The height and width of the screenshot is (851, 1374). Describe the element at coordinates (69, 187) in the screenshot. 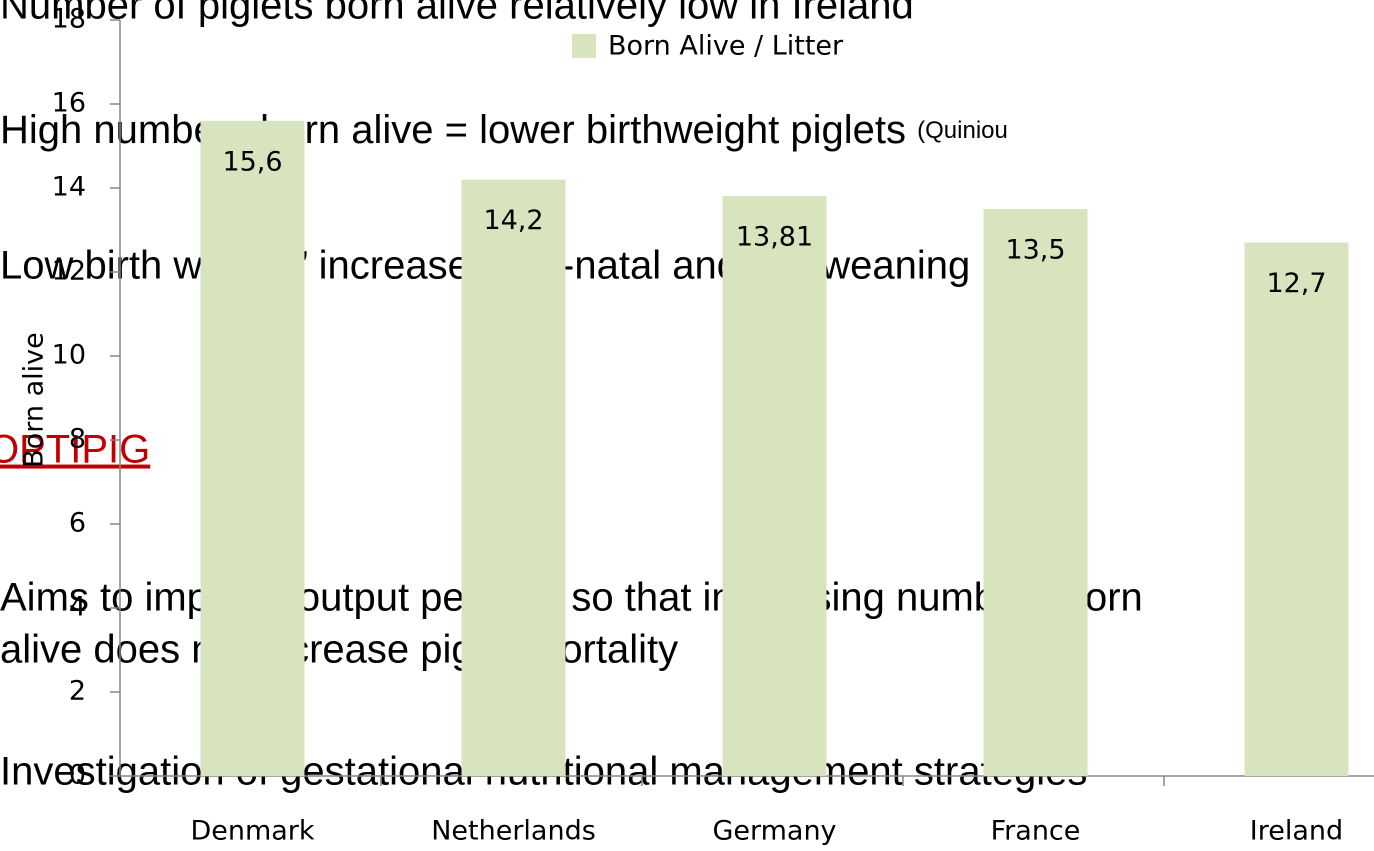

I see `y-tick-label: 14` at that location.